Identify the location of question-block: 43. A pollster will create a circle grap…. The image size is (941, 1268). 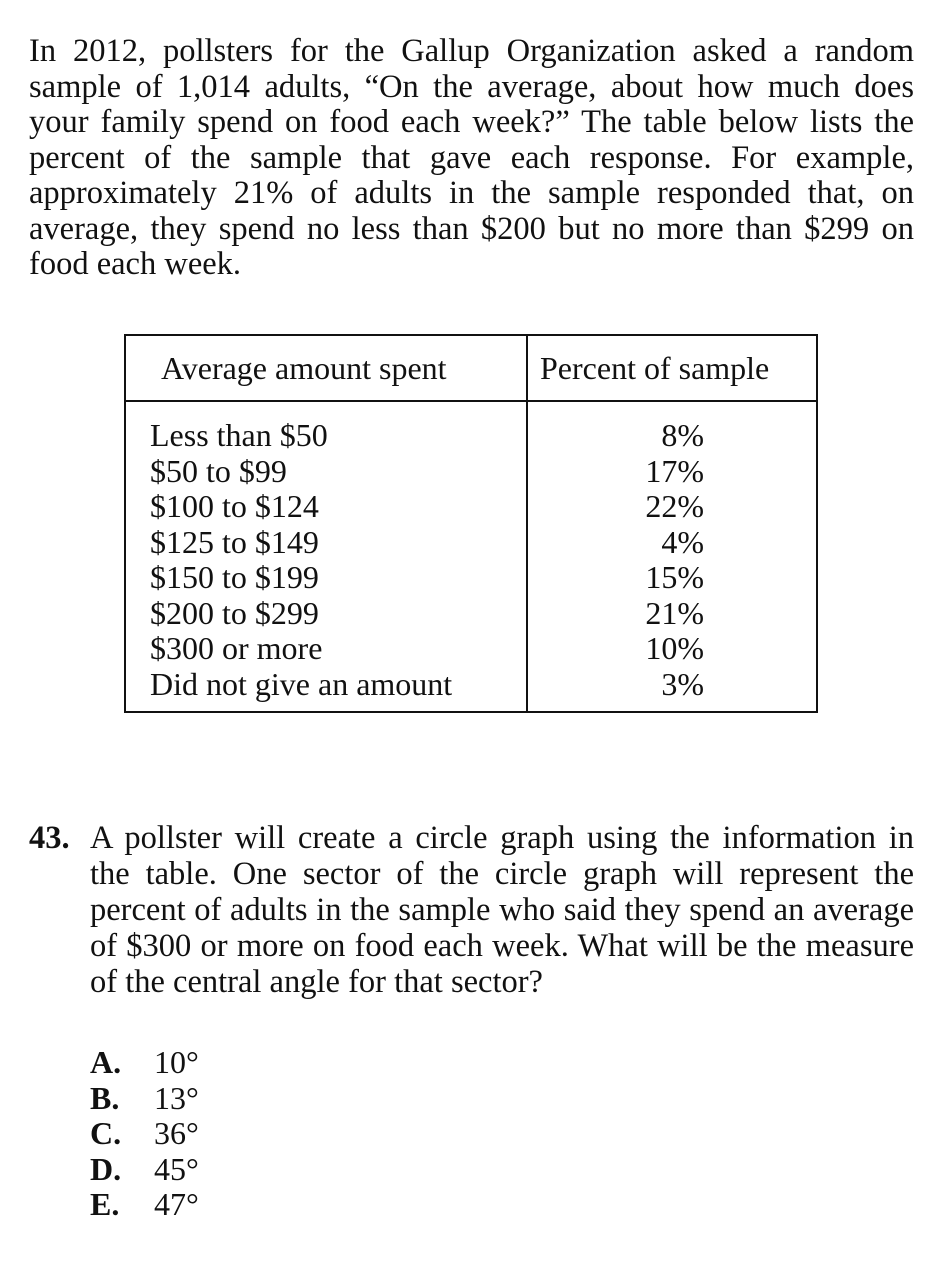
(471, 910).